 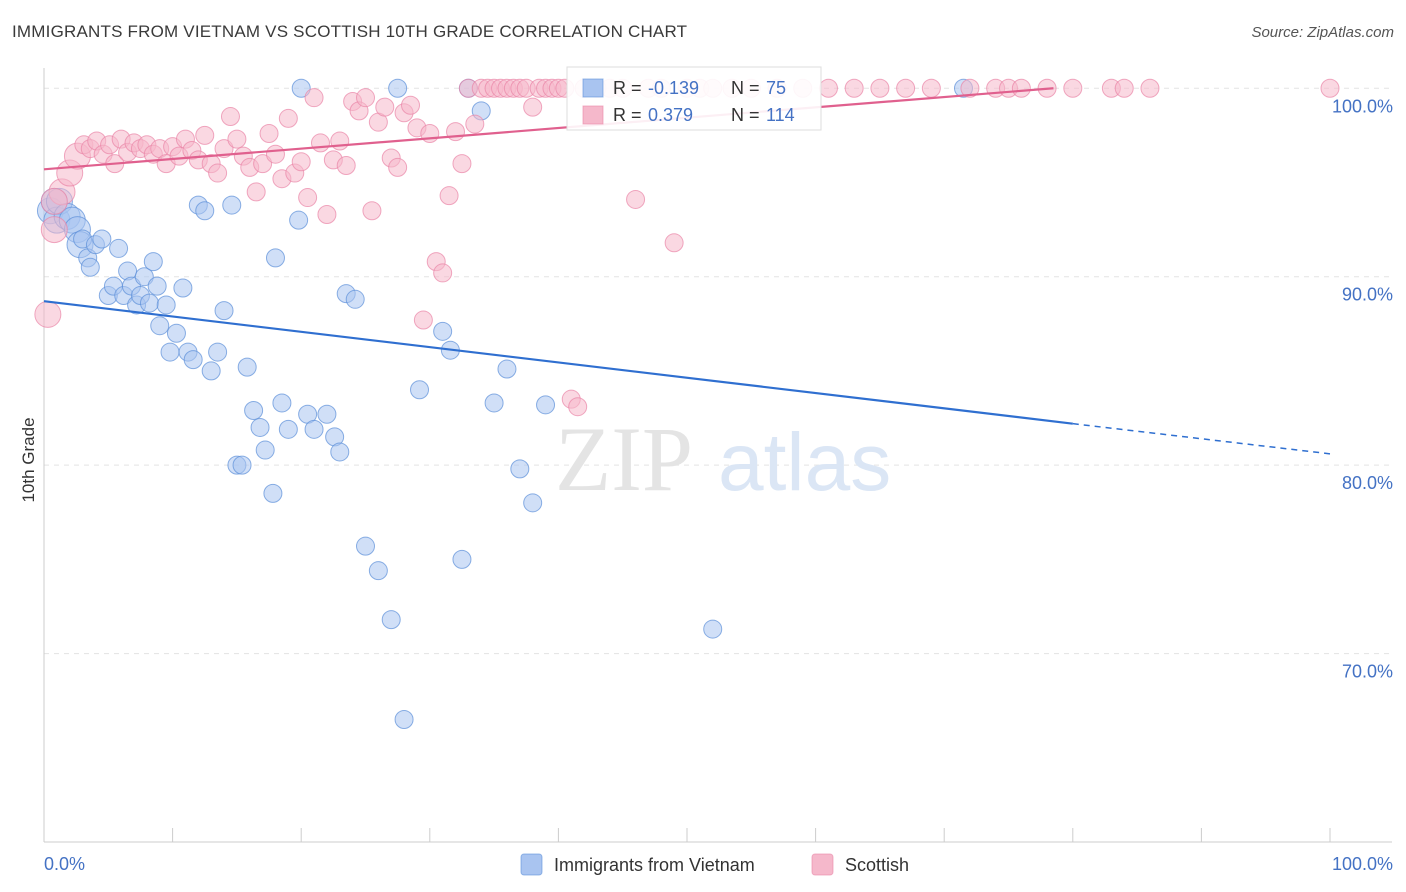 I want to click on legend-label-0: Immigrants from Vietnam, so click(x=654, y=865).